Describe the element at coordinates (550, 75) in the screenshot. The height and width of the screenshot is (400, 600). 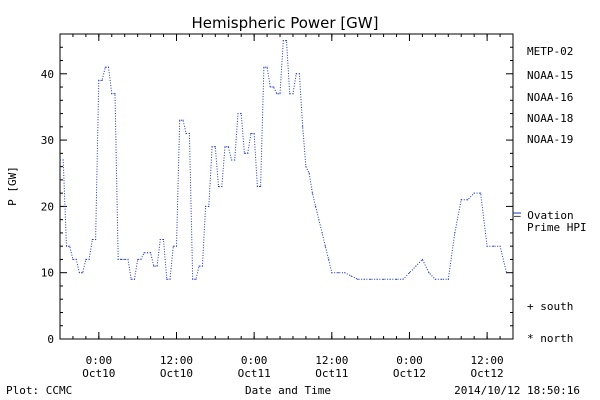
I see `legend-entry: NOAA-15` at that location.